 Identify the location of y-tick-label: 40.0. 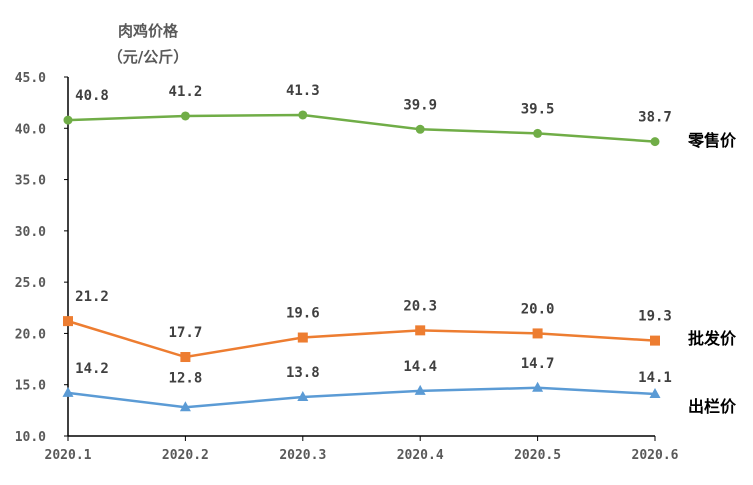
(30, 129).